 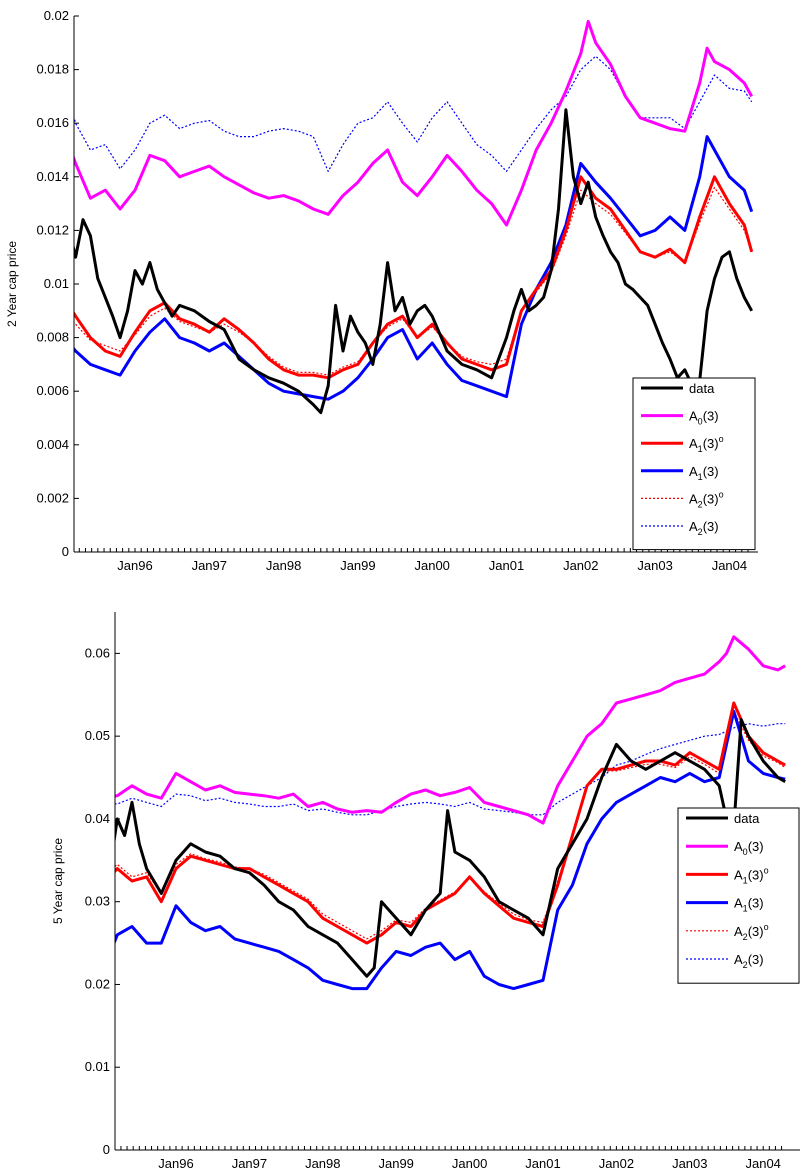 What do you see at coordinates (97, 652) in the screenshot?
I see `y-tick-label: 0.06` at bounding box center [97, 652].